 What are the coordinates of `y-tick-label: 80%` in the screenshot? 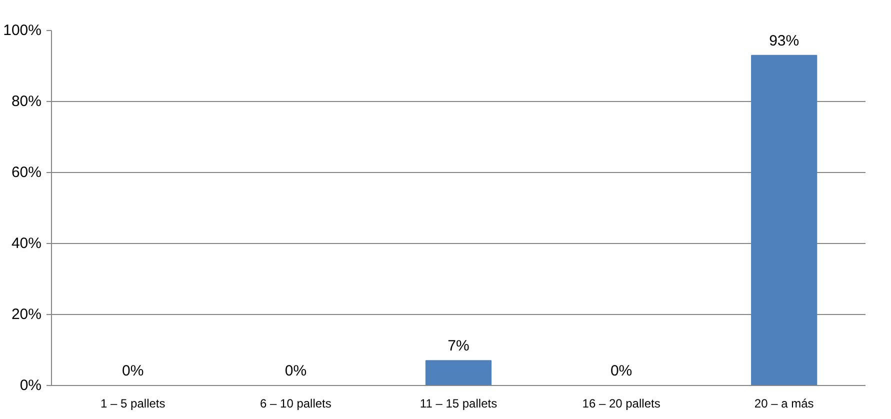 It's located at (26, 101).